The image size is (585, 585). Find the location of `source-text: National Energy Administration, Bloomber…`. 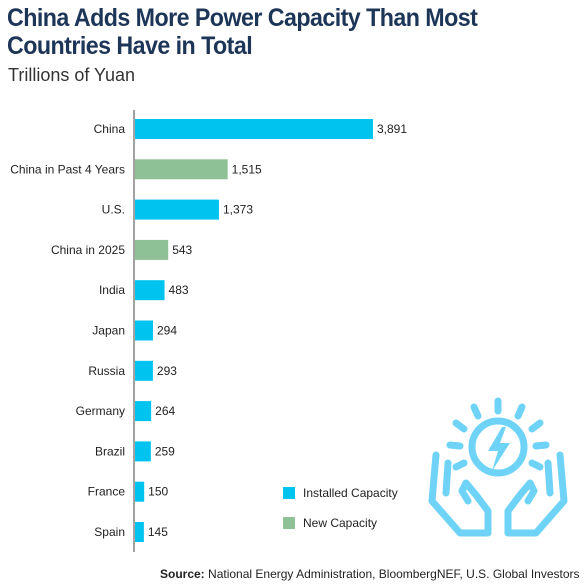

source-text: National Energy Administration, Bloomber… is located at coordinates (394, 574).